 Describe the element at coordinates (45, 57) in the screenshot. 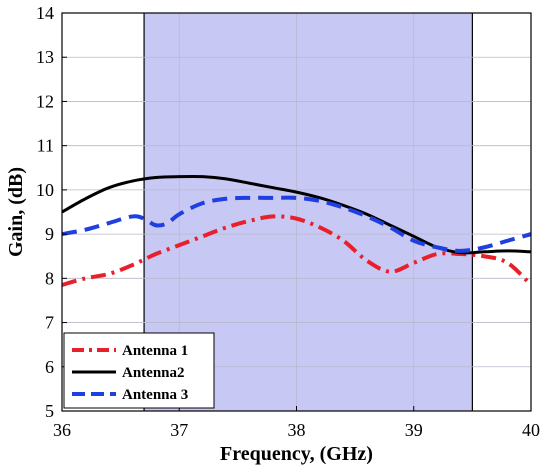

I see `y-tick-label: 13` at that location.